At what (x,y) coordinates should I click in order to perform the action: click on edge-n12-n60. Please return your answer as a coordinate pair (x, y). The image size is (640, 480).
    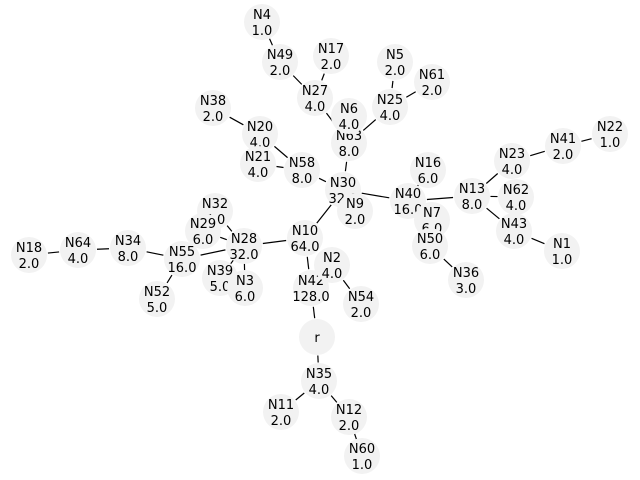
    Looking at the image, I should click on (355, 436).